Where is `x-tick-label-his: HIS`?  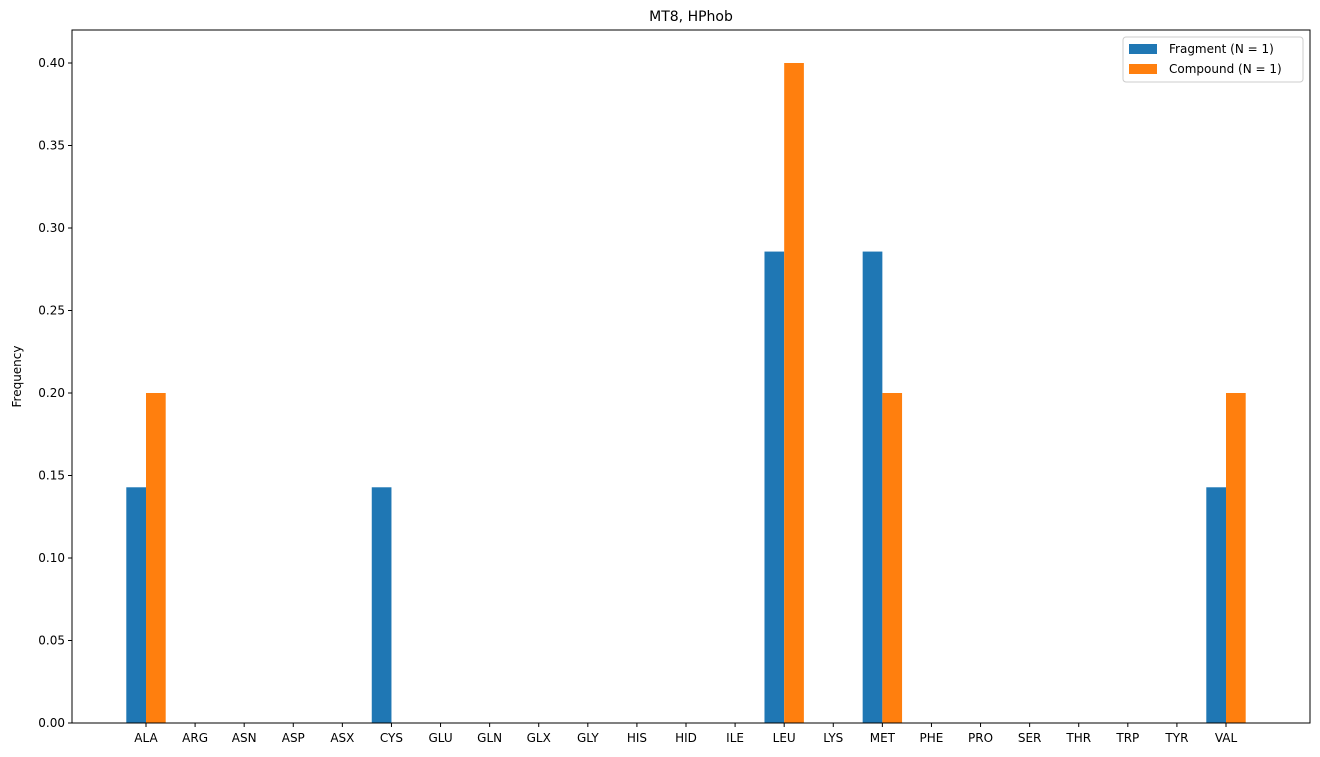
x-tick-label-his: HIS is located at coordinates (637, 738).